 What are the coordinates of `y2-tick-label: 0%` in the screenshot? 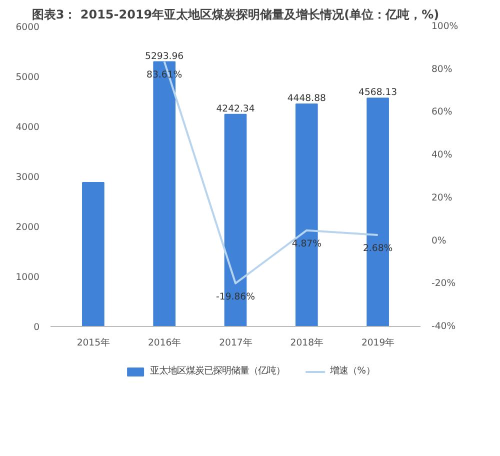 It's located at (439, 240).